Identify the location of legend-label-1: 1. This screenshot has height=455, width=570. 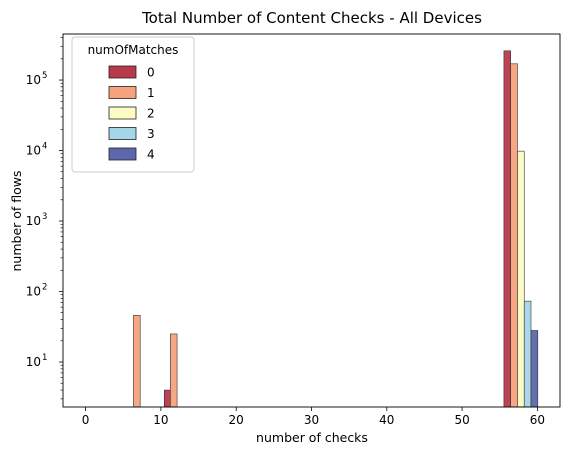
(151, 93).